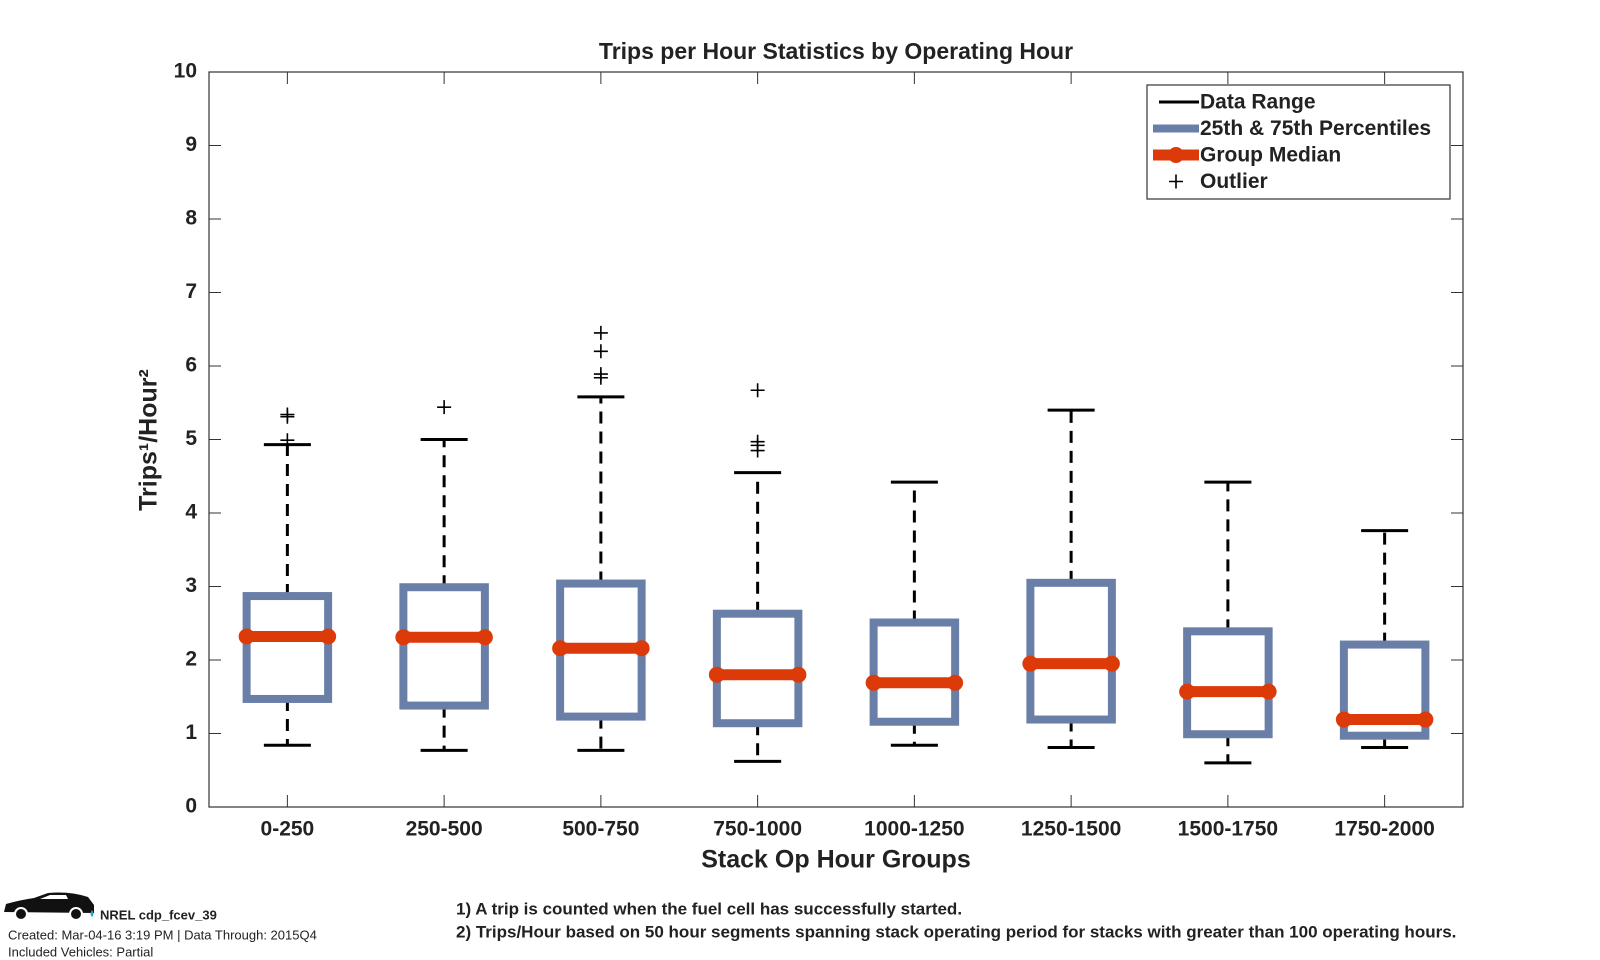 The height and width of the screenshot is (960, 1600). Describe the element at coordinates (835, 860) in the screenshot. I see `x-axis-label: Stack Op Hour Groups` at that location.